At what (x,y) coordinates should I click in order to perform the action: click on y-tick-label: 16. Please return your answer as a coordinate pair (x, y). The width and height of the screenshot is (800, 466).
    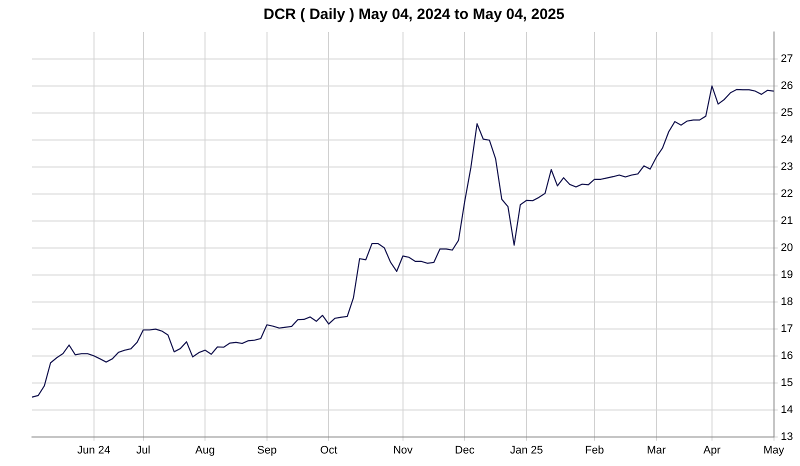
    Looking at the image, I should click on (787, 356).